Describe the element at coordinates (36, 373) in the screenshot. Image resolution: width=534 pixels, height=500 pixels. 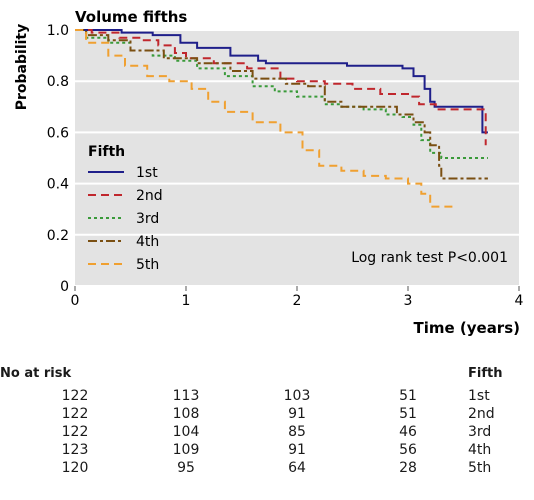
I see `risk-table-title: No at risk` at that location.